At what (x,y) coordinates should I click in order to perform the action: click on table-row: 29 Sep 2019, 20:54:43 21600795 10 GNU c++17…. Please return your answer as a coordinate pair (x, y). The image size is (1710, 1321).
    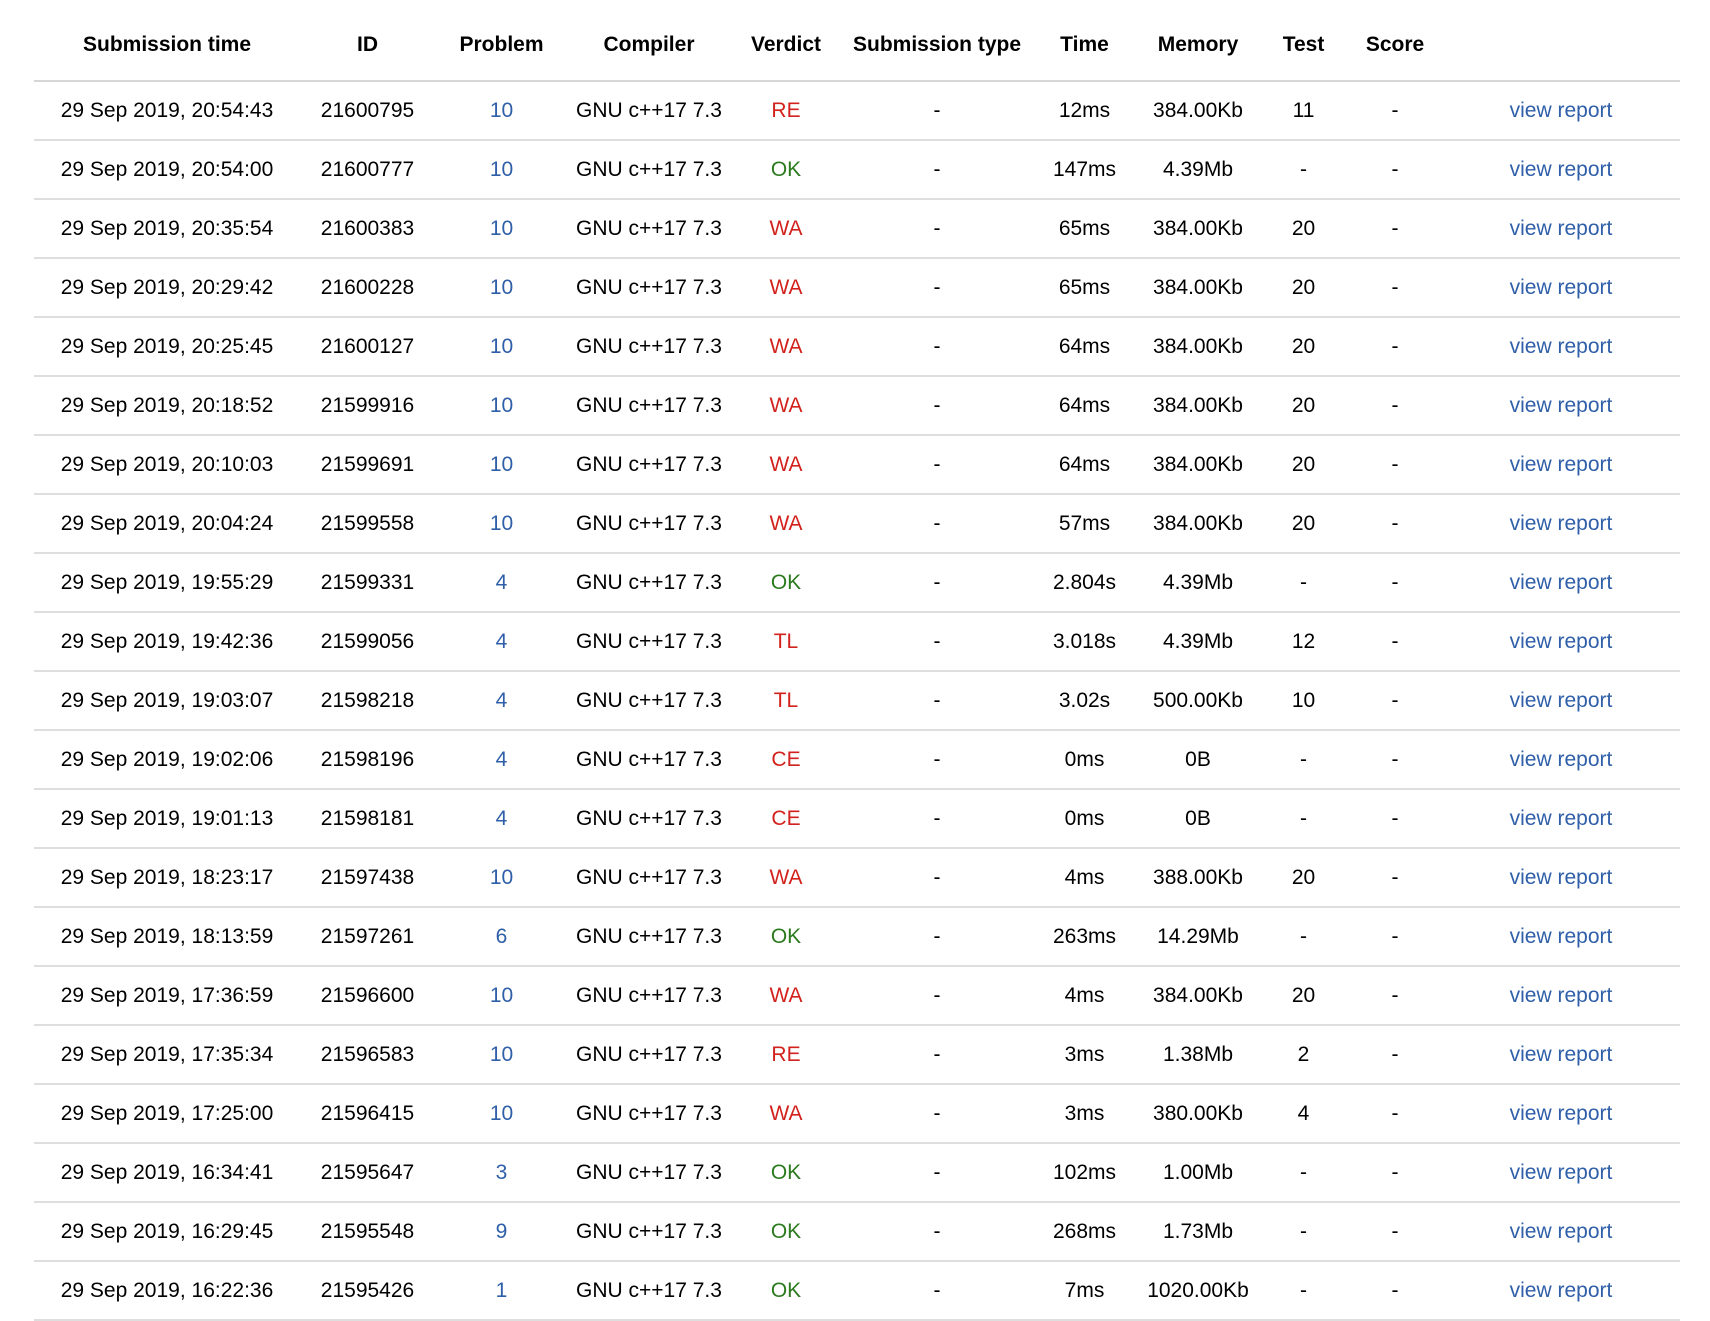
    Looking at the image, I should click on (857, 111).